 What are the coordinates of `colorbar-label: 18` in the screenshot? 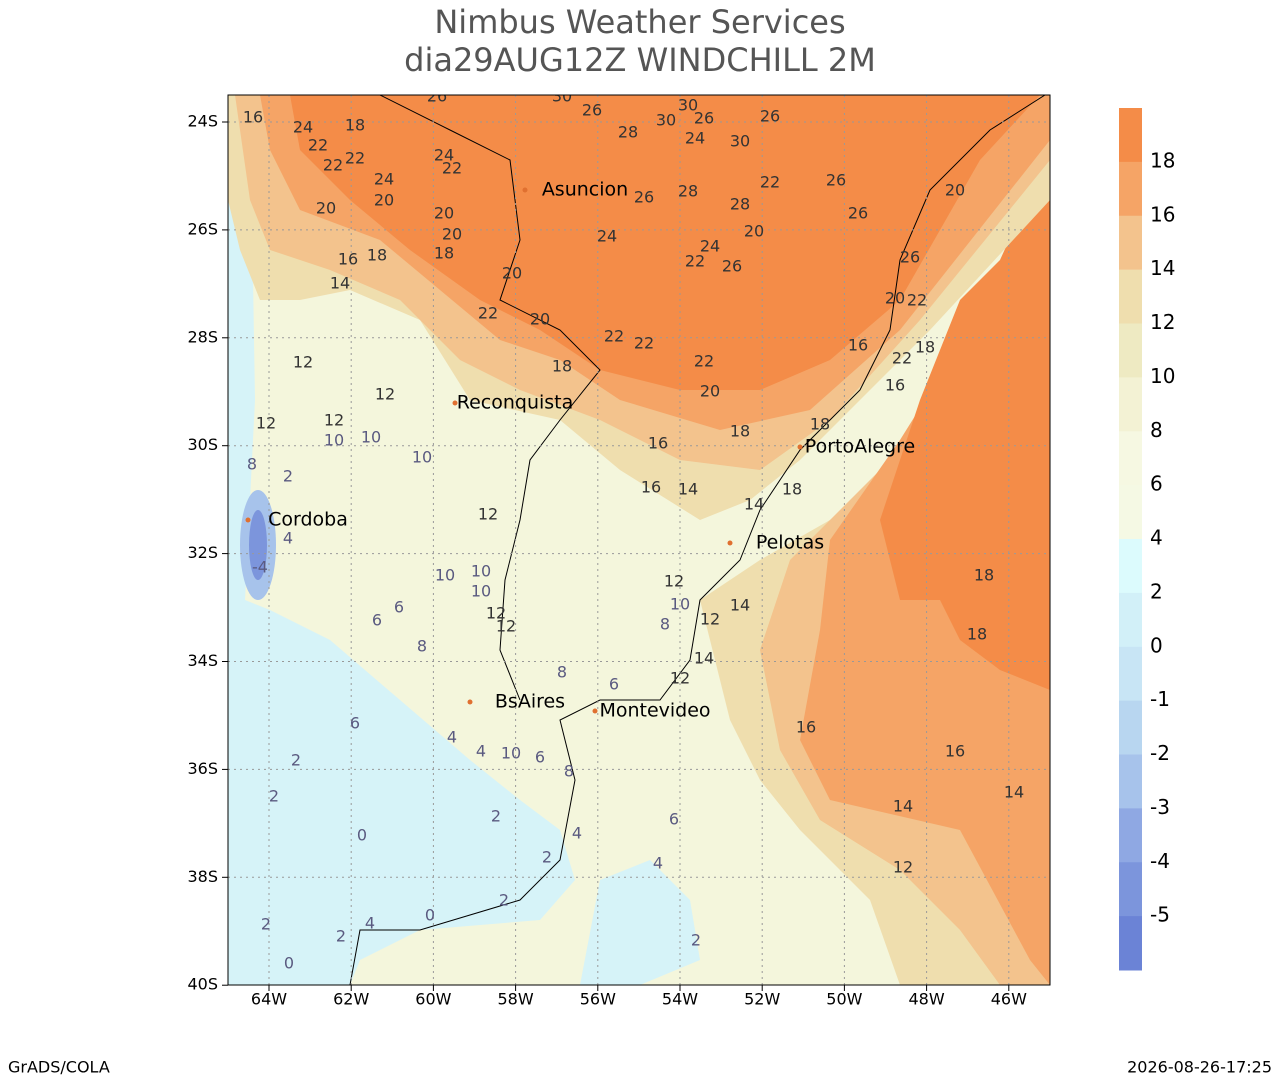 It's located at (1162, 160).